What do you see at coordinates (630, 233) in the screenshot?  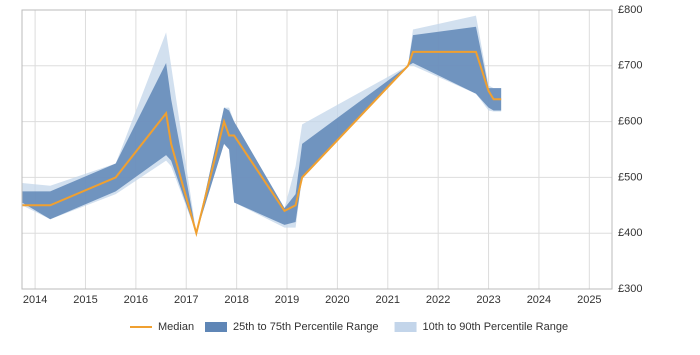 I see `y-tick-label: £400` at bounding box center [630, 233].